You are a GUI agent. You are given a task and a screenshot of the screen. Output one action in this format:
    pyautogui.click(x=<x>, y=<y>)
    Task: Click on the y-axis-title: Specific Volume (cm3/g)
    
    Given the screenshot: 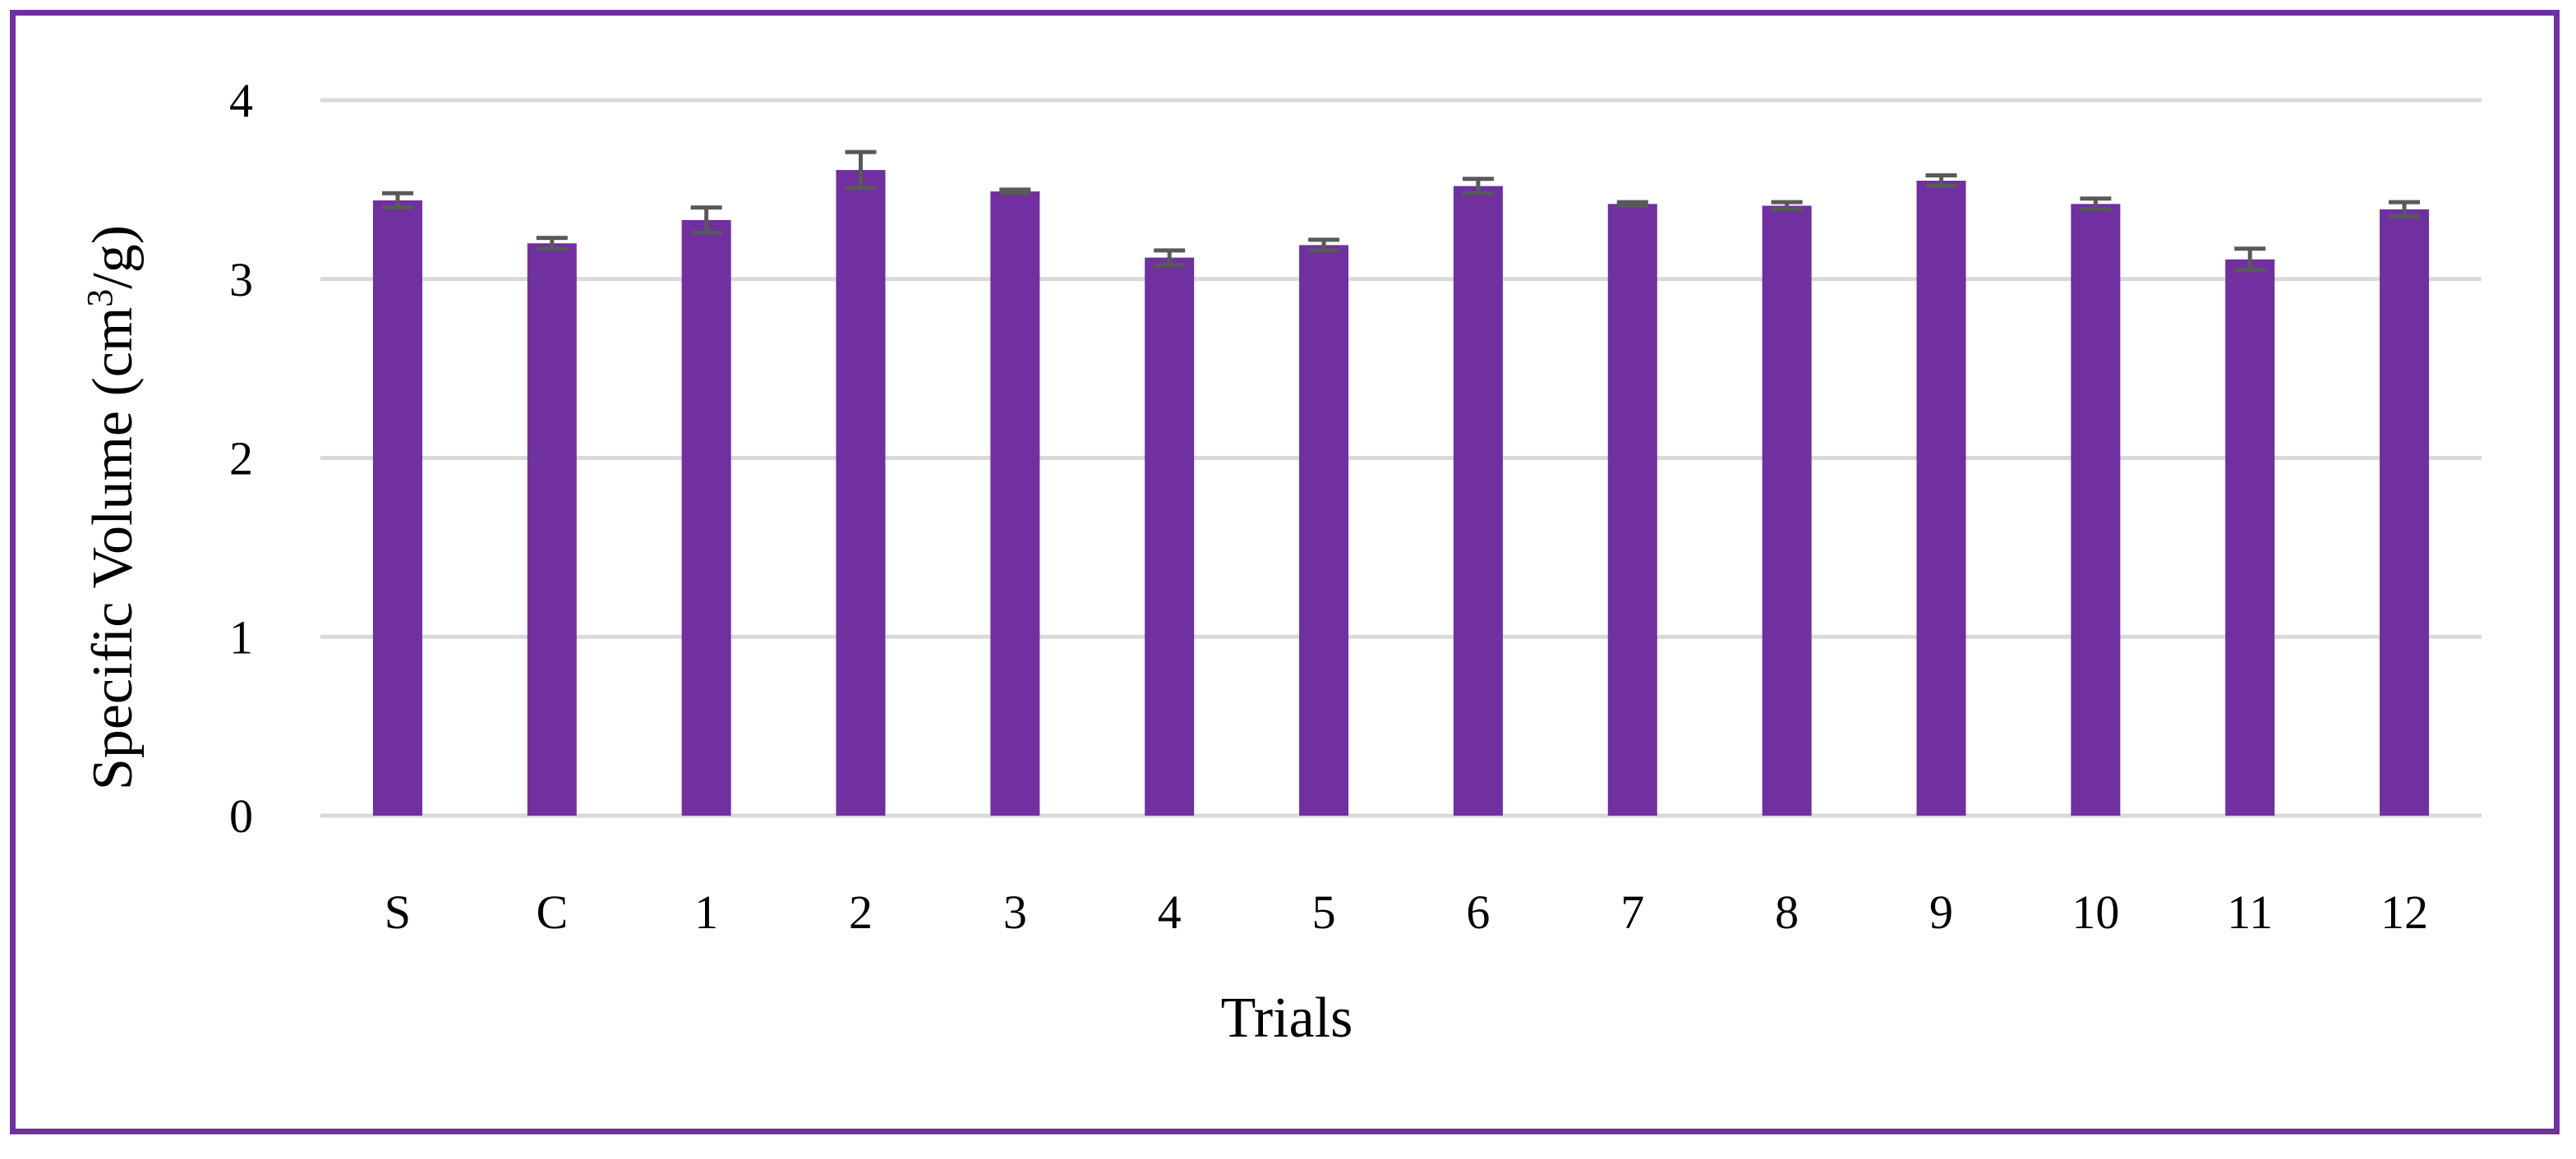 What is the action you would take?
    pyautogui.click(x=112, y=507)
    